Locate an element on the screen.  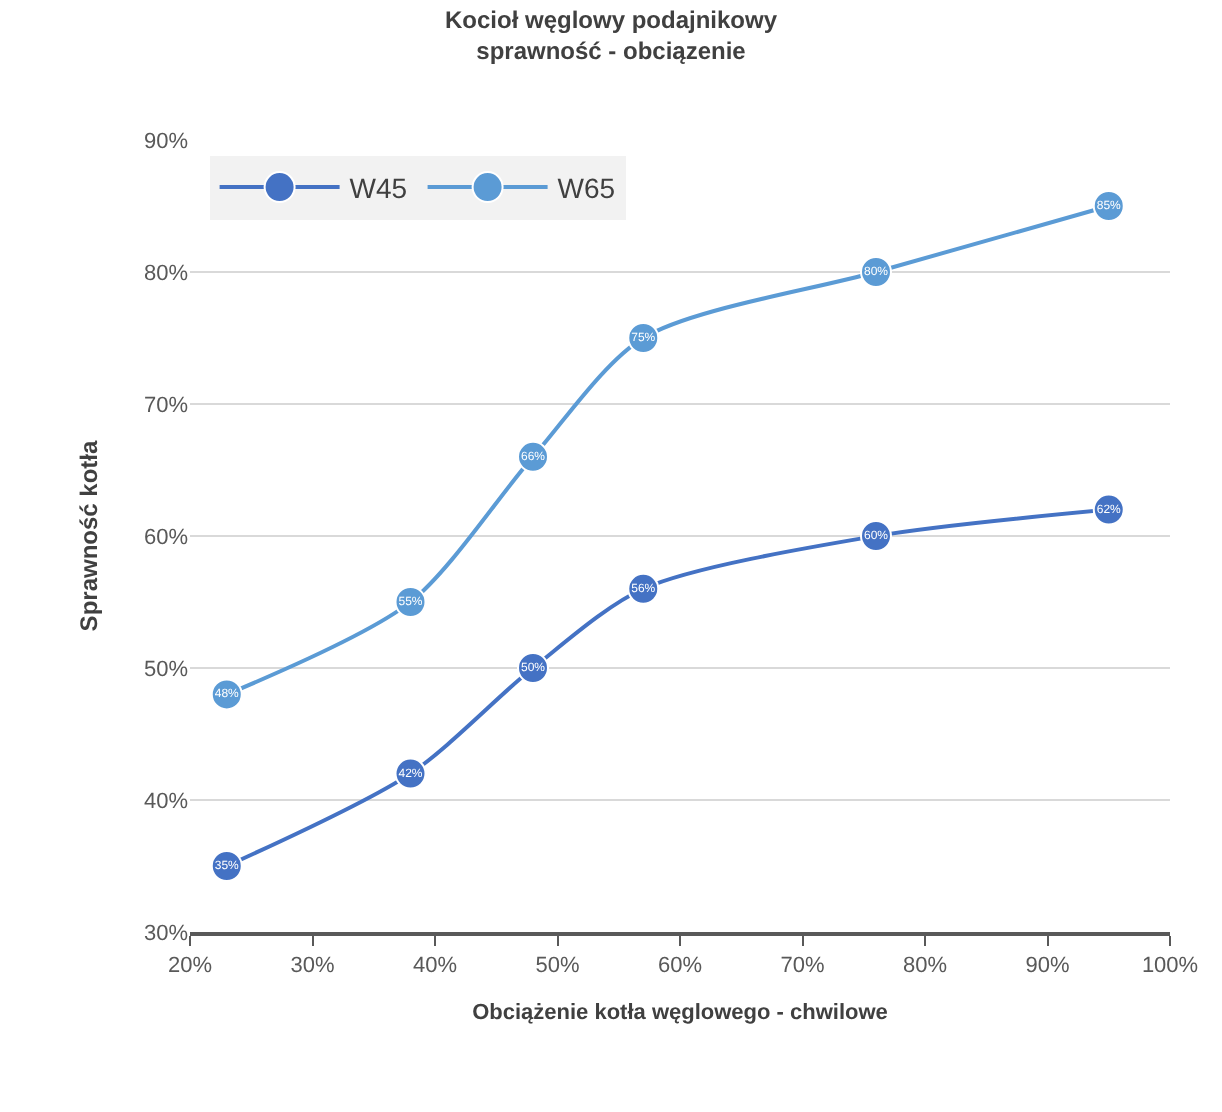
x-tick-label: 60% is located at coordinates (680, 965).